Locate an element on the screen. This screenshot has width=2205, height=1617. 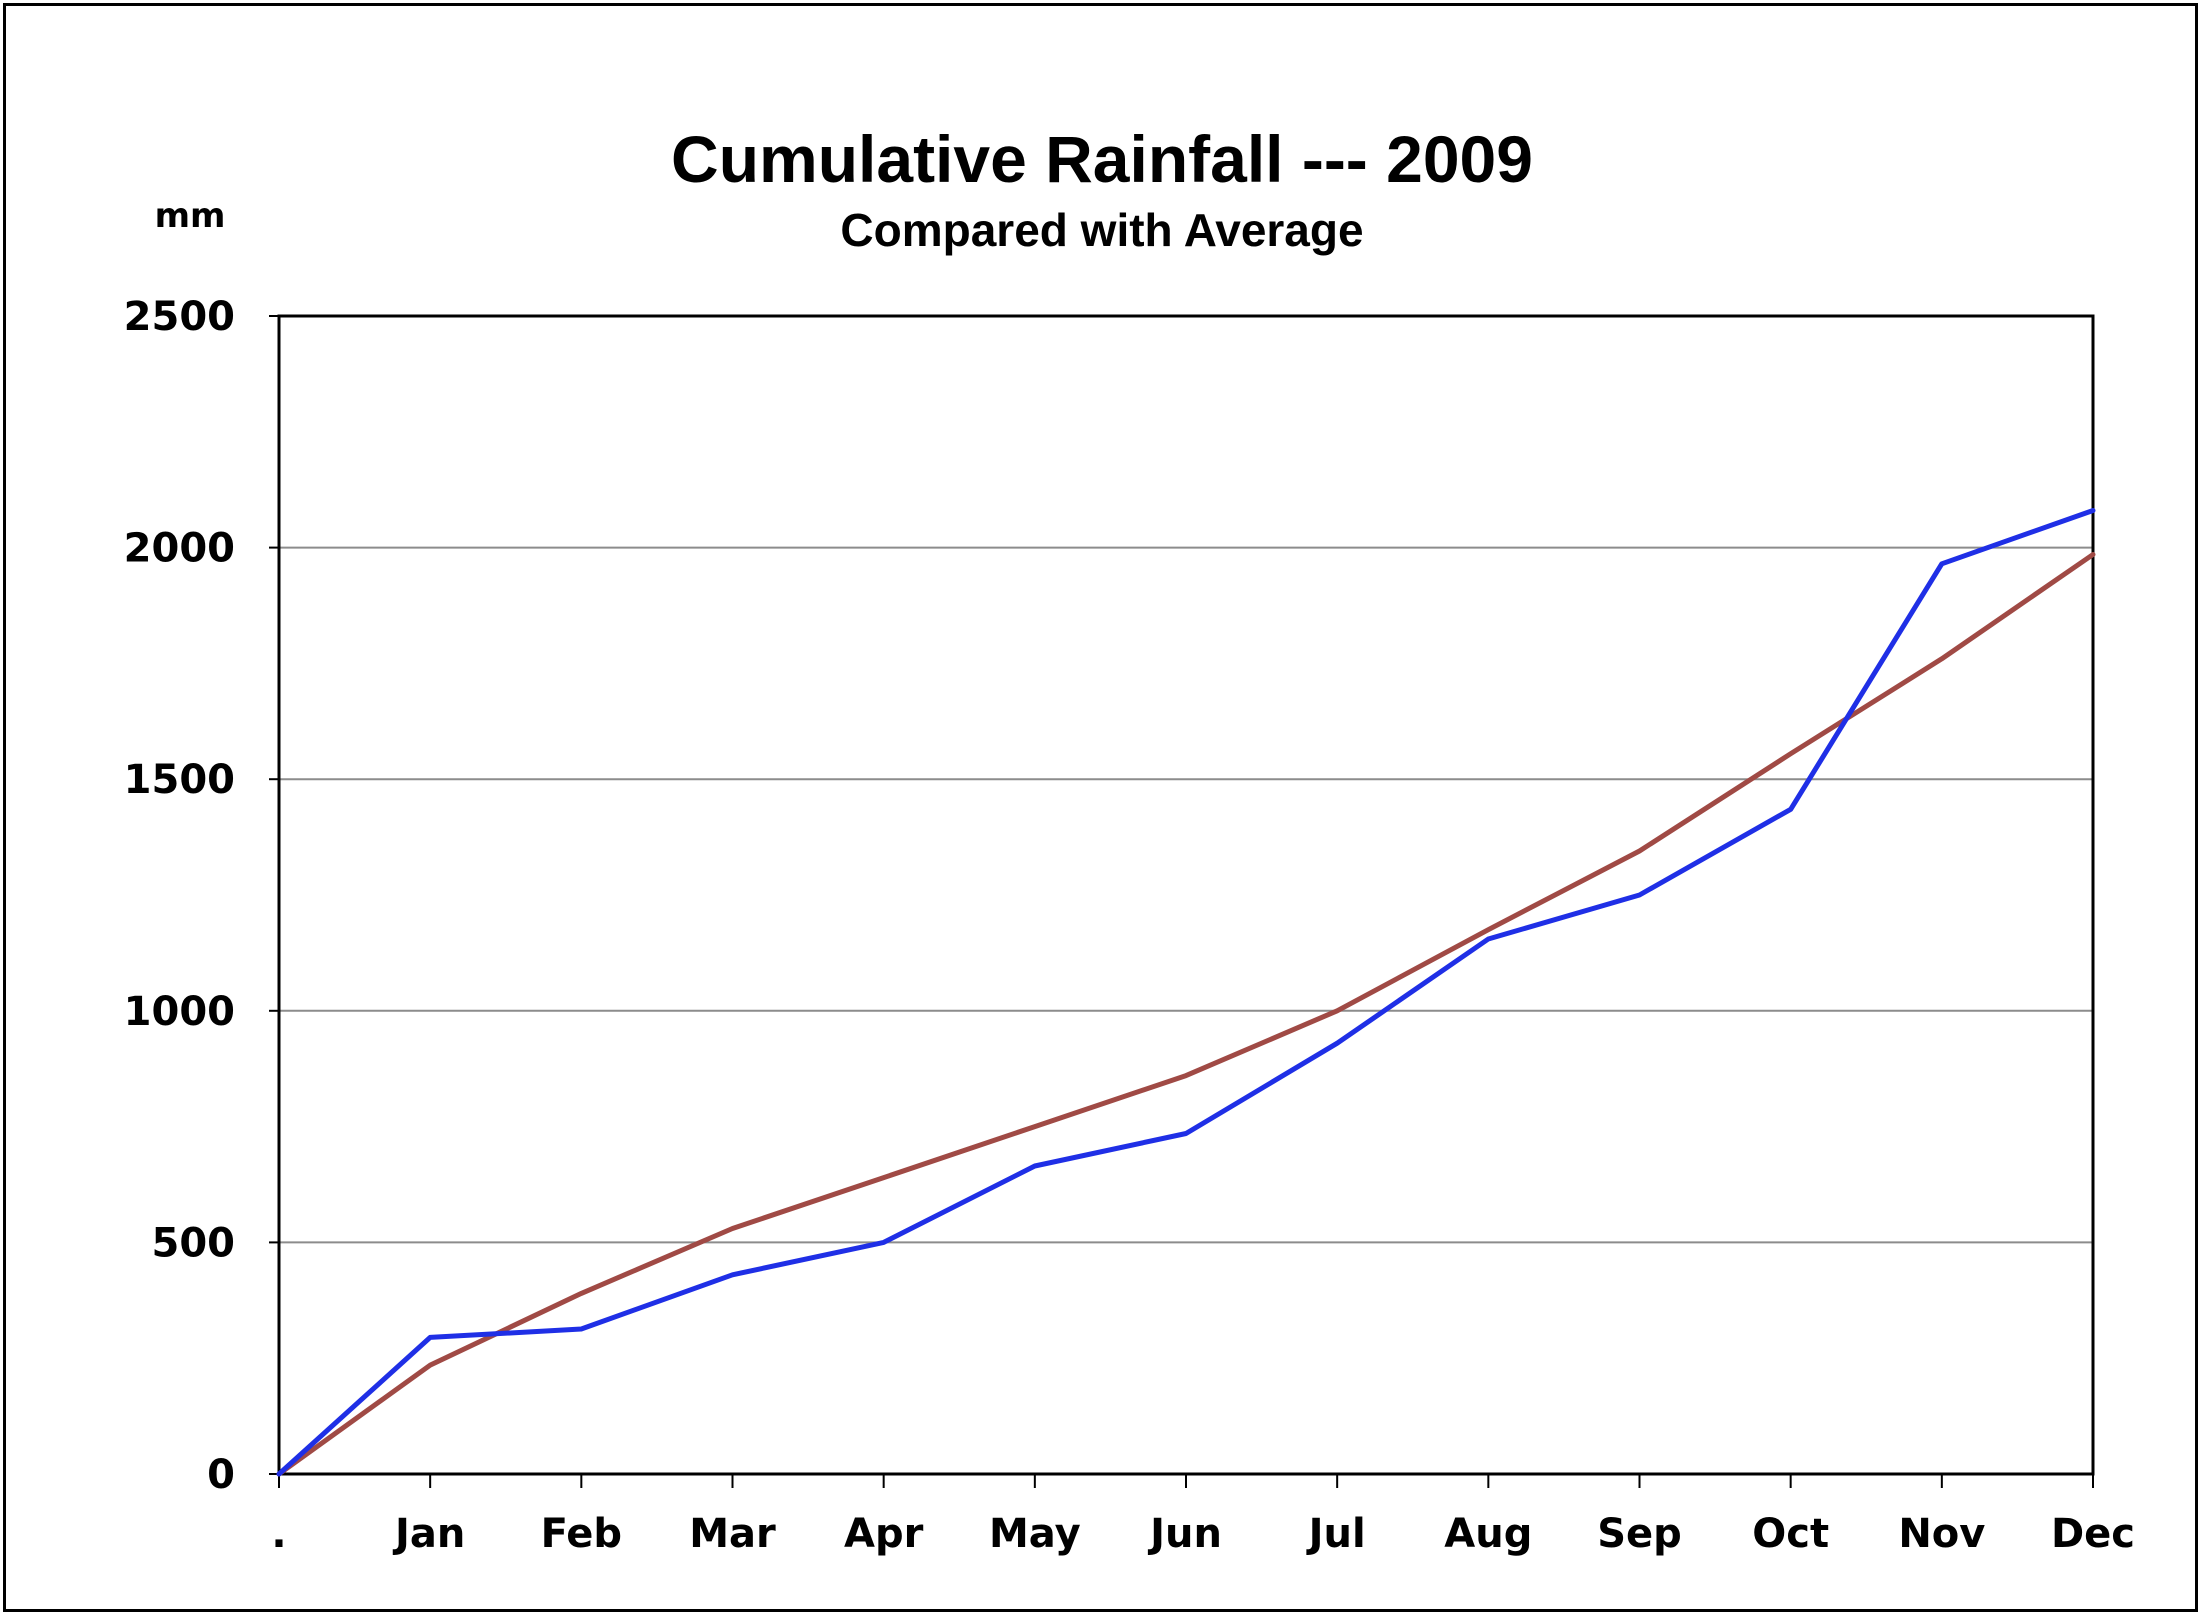
x-tick-label-4: Apr is located at coordinates (884, 1534).